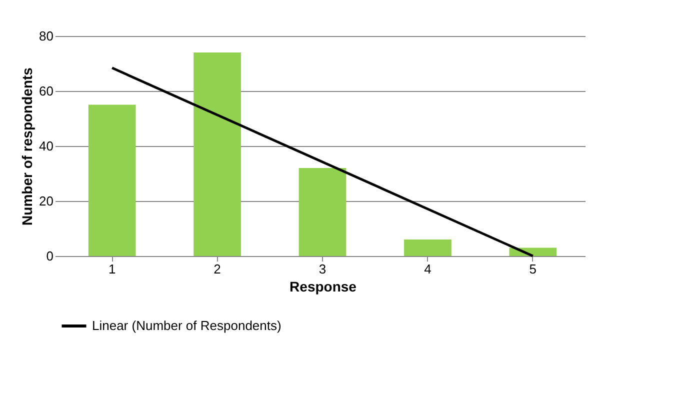 This screenshot has width=675, height=418. I want to click on y-tick-label: 60, so click(46, 91).